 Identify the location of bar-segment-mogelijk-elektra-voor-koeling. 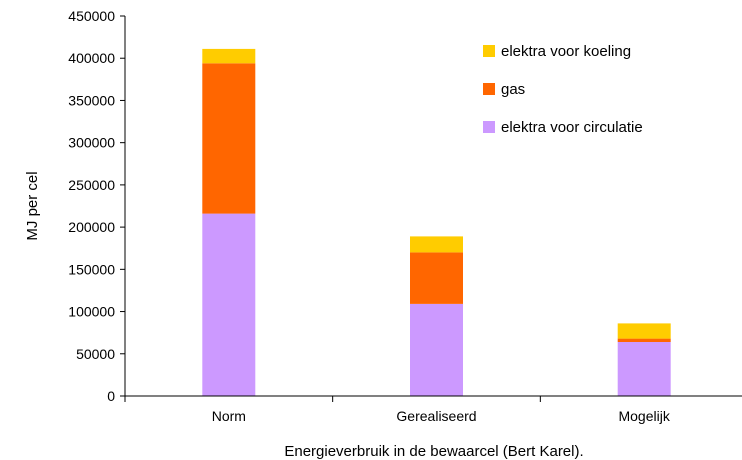
(644, 331).